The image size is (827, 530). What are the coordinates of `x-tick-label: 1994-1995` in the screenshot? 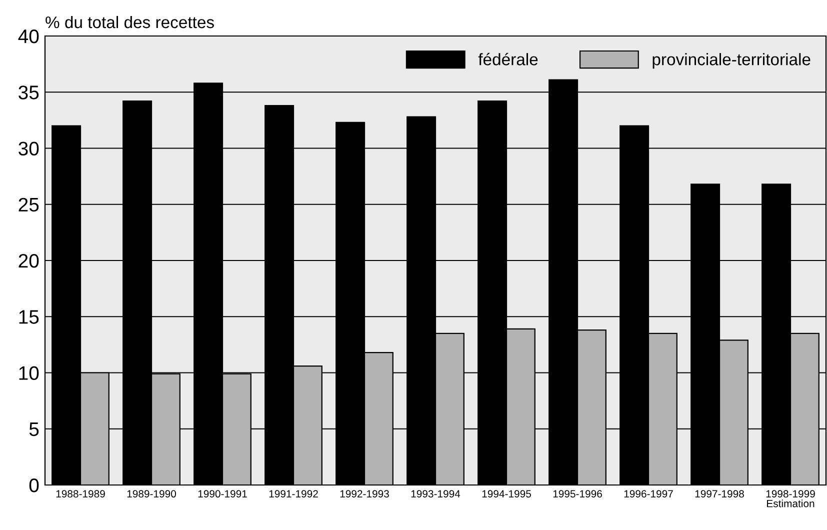 It's located at (506, 494).